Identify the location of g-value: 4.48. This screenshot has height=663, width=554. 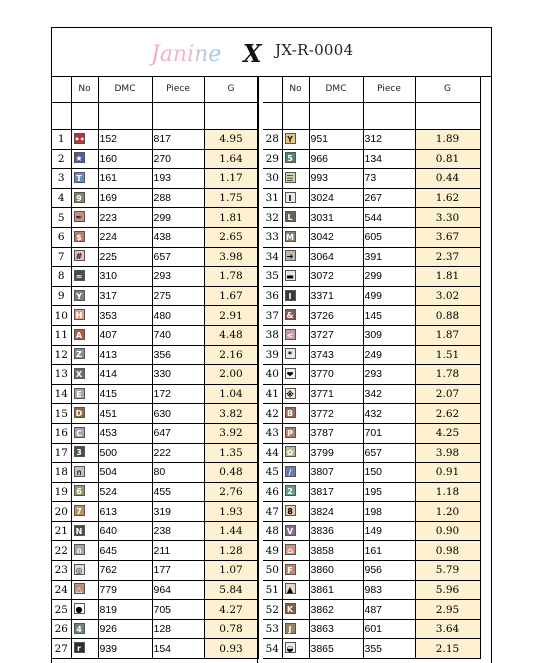
(231, 335).